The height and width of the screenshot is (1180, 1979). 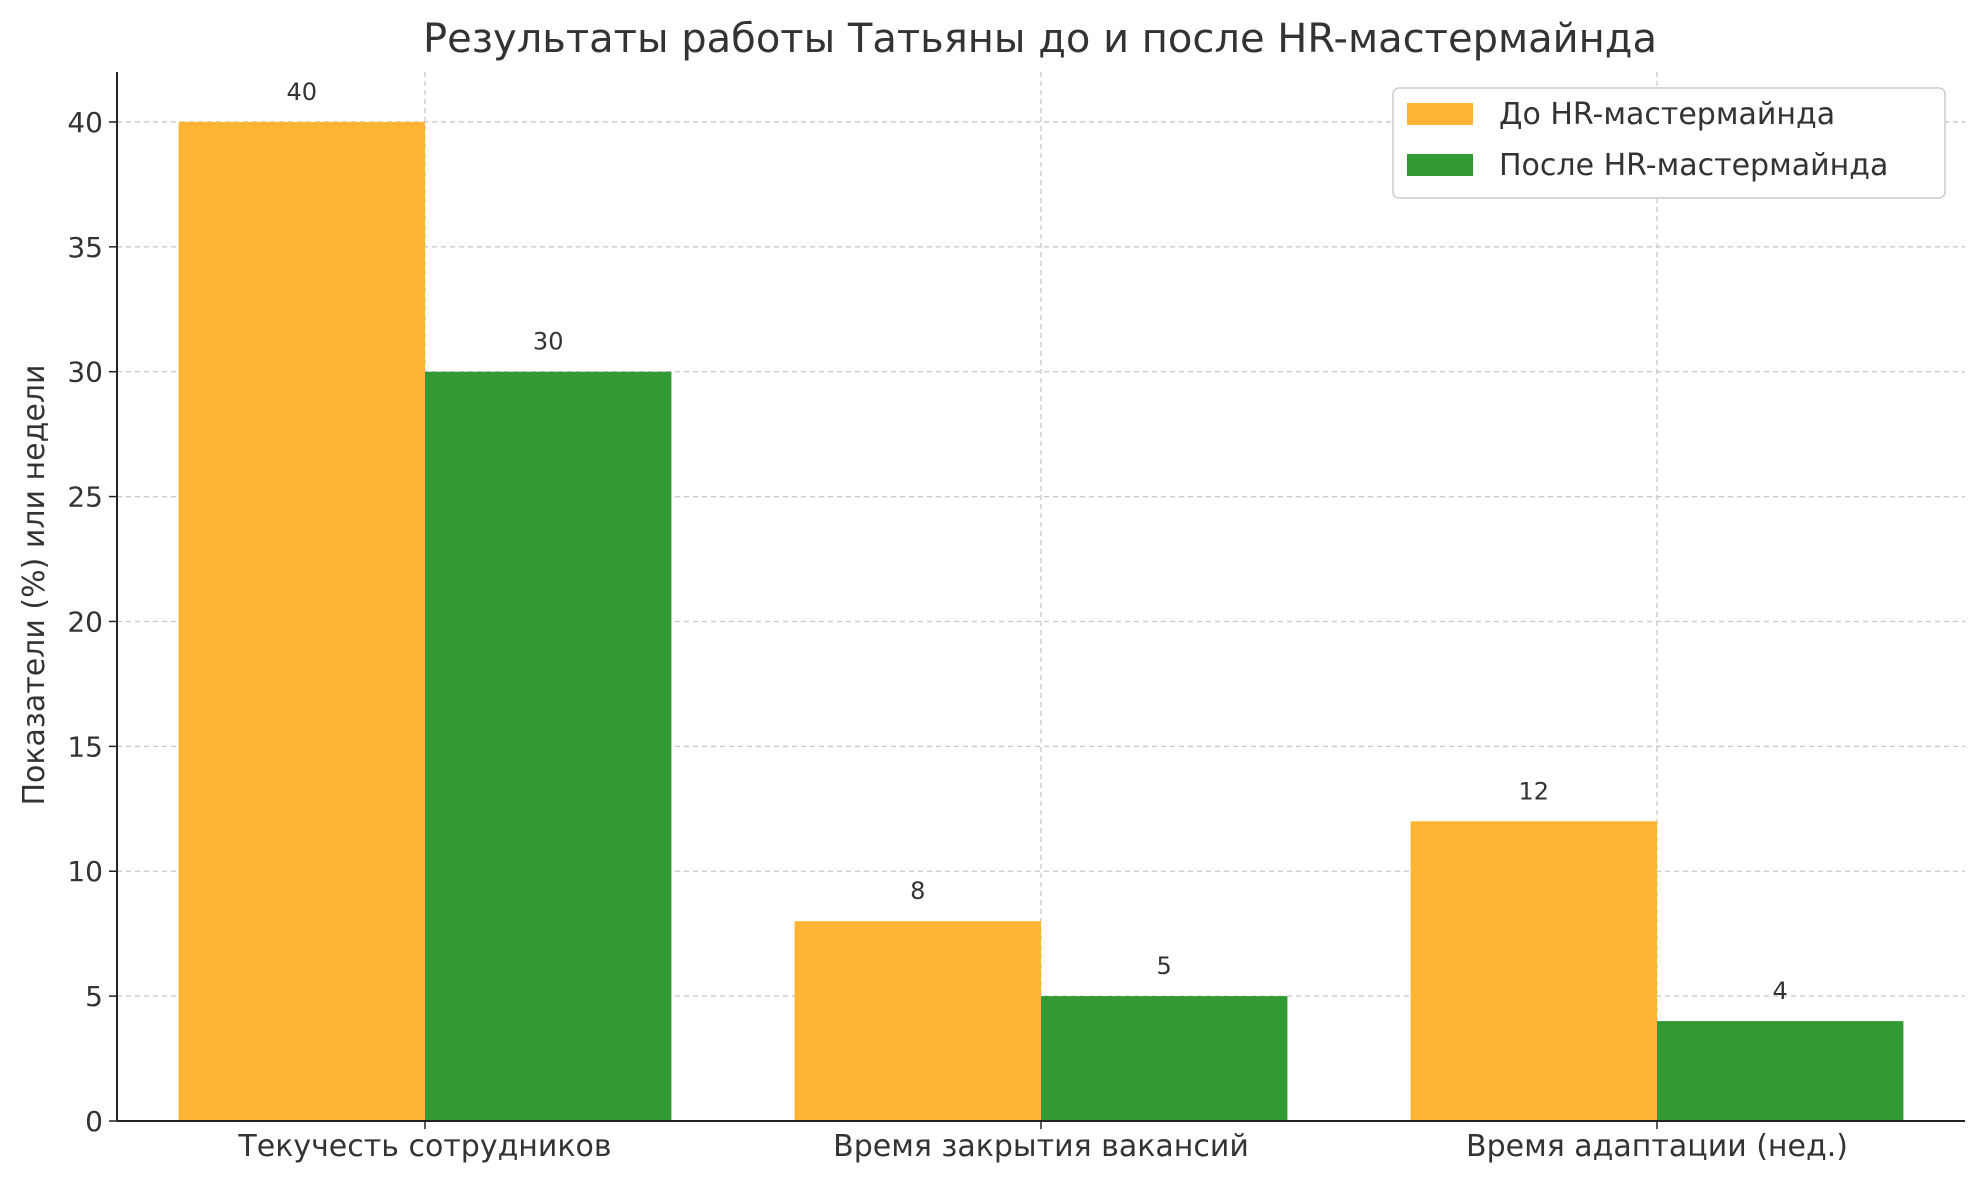 What do you see at coordinates (1780, 991) in the screenshot?
I see `data-label: 4` at bounding box center [1780, 991].